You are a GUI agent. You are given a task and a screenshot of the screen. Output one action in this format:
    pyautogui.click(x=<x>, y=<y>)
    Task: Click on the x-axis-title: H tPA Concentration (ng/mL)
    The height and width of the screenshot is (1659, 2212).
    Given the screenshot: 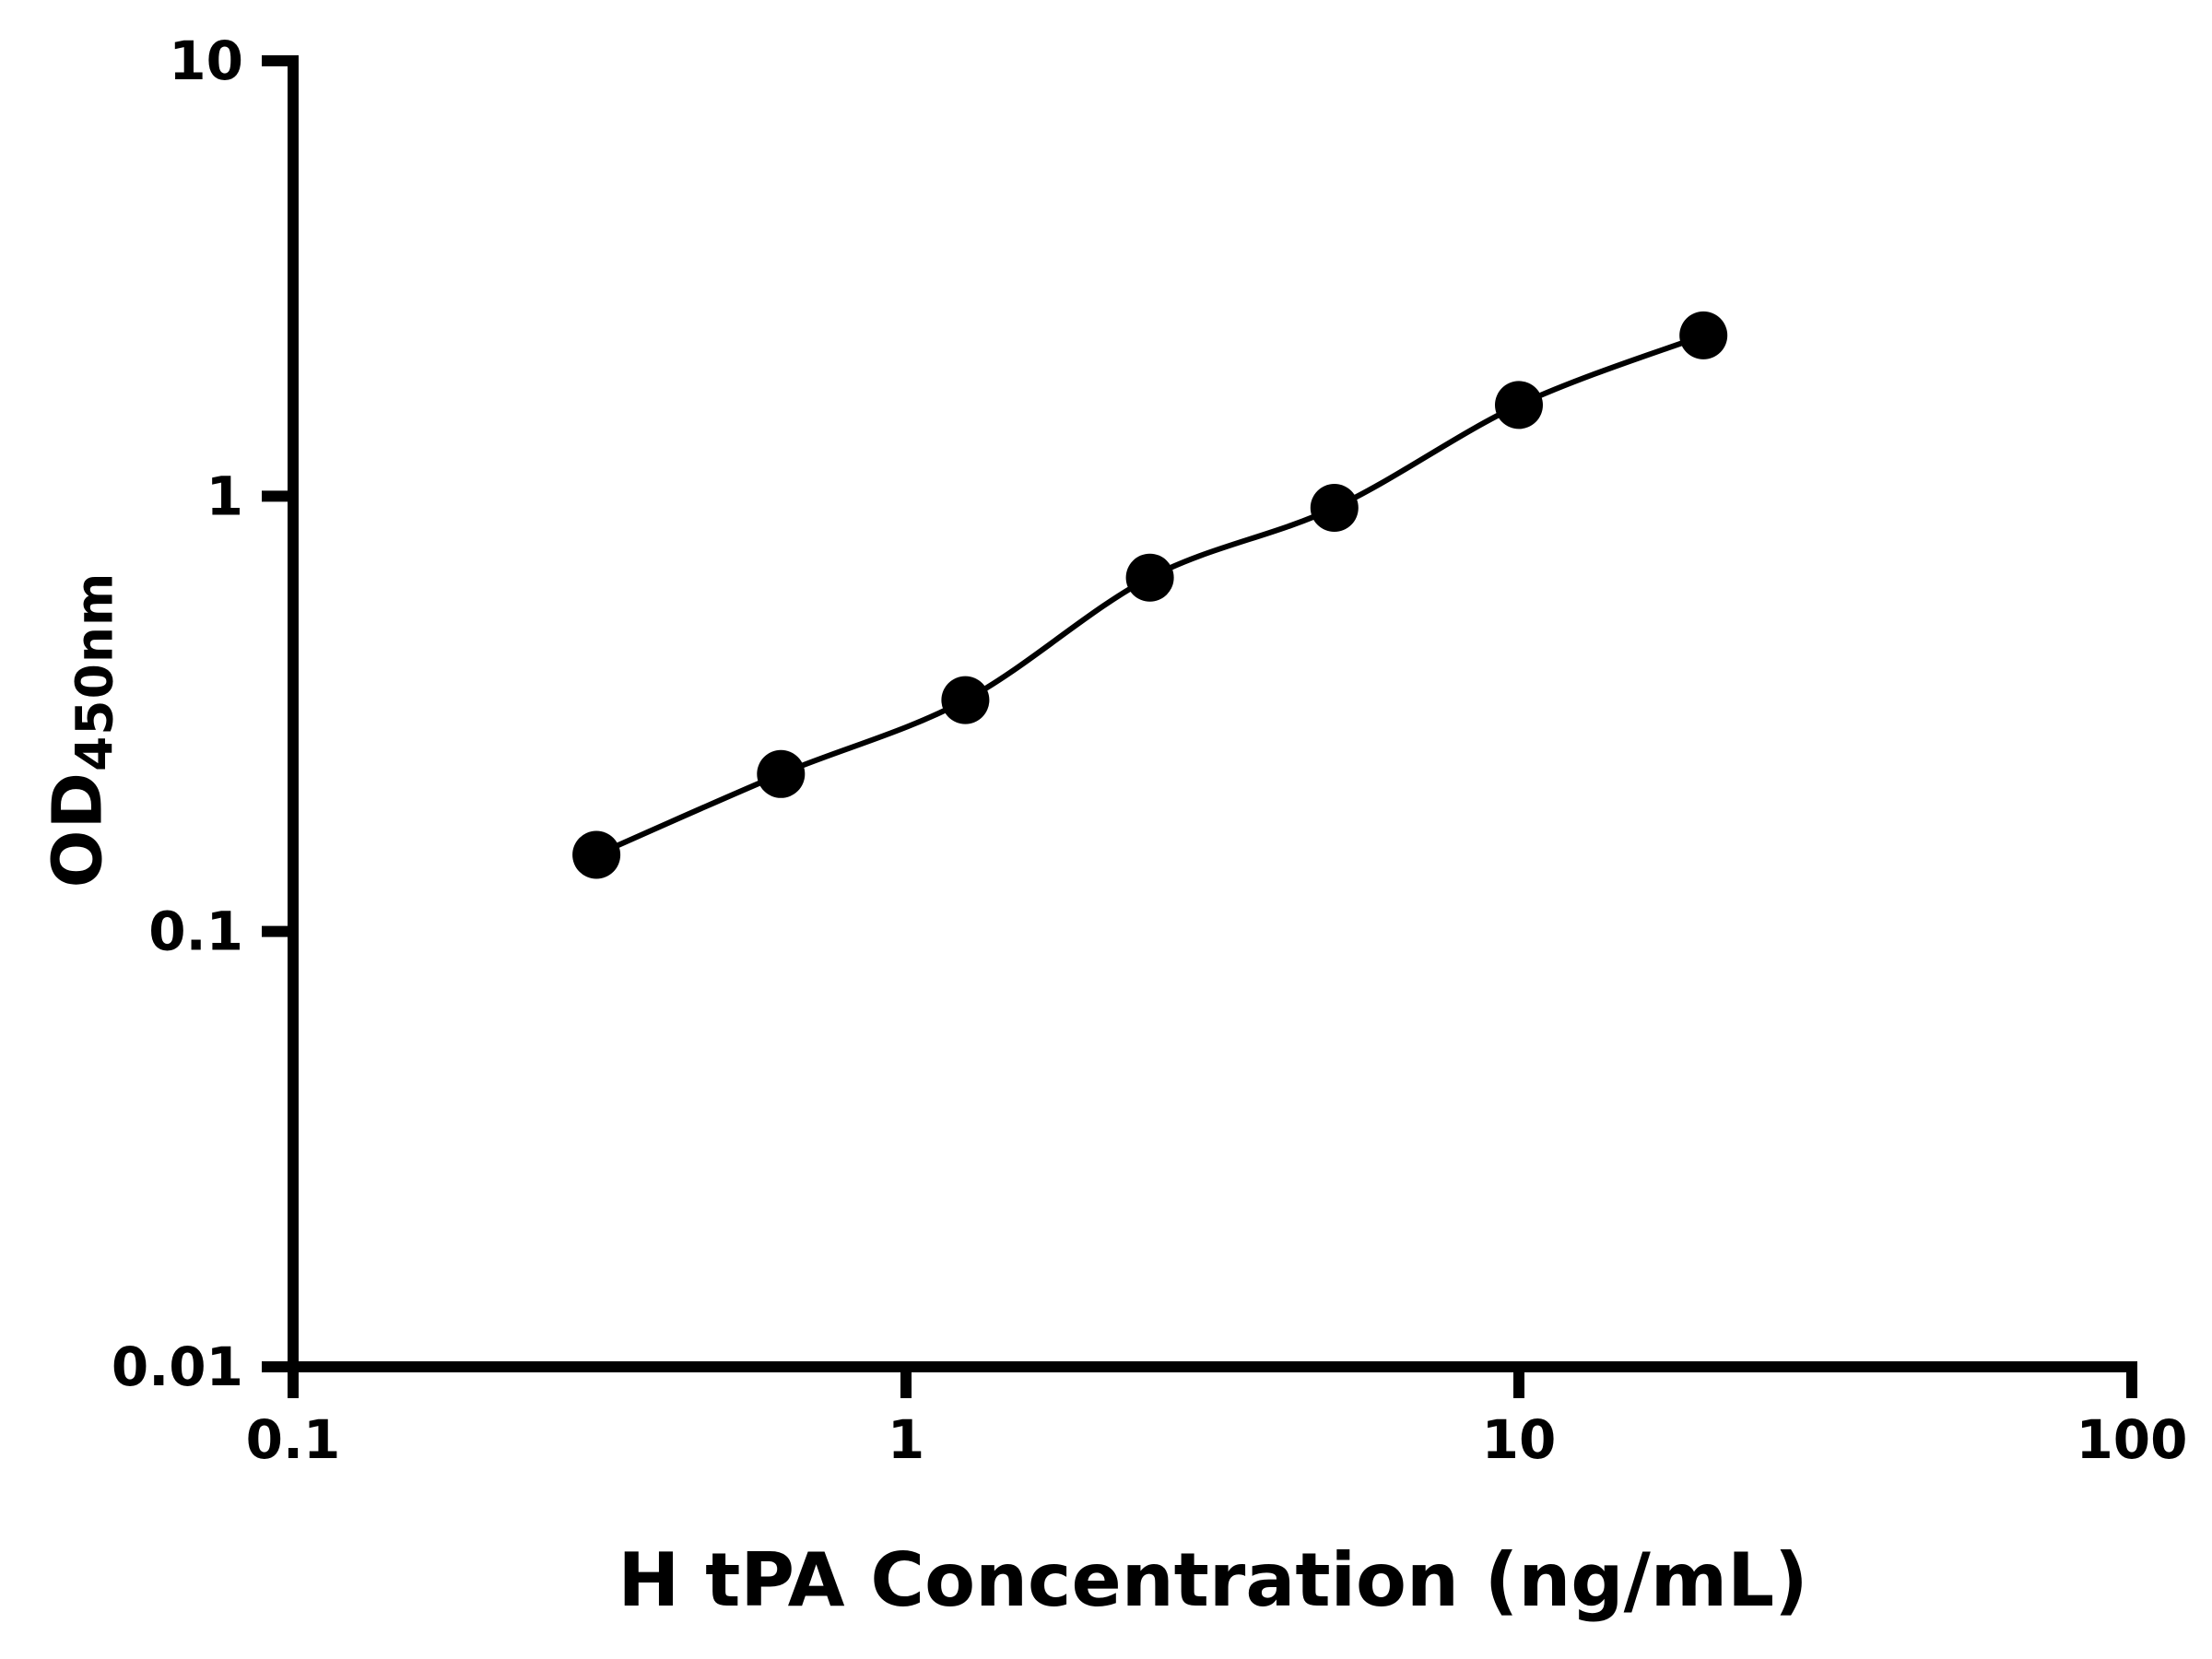 What is the action you would take?
    pyautogui.click(x=1213, y=1580)
    